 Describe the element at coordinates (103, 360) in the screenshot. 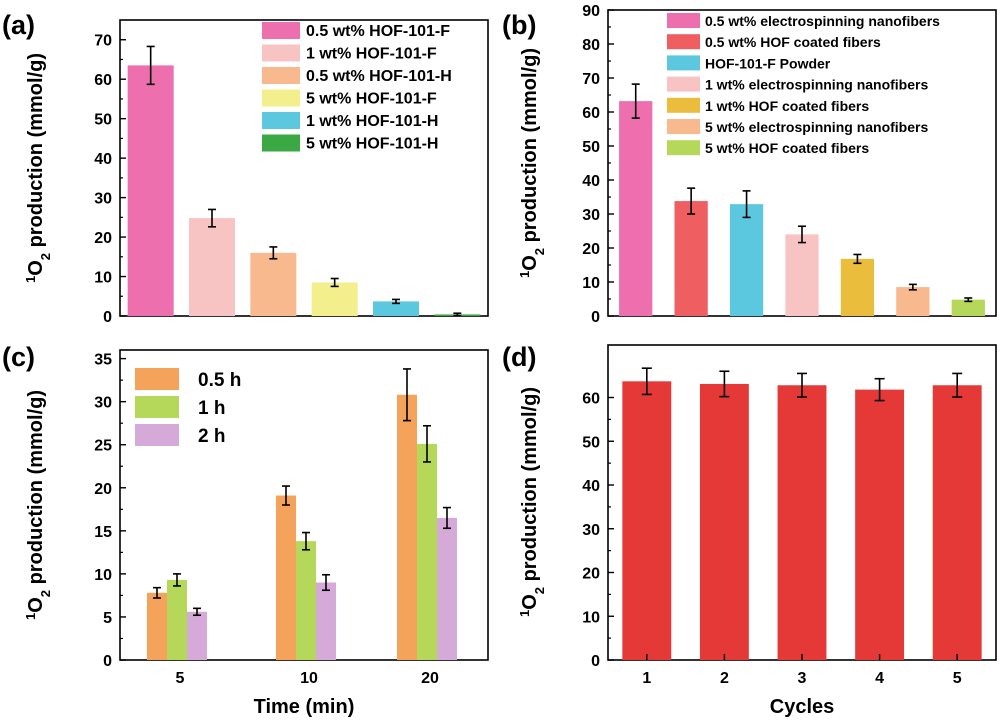

I see `y-tick-label: 35` at that location.